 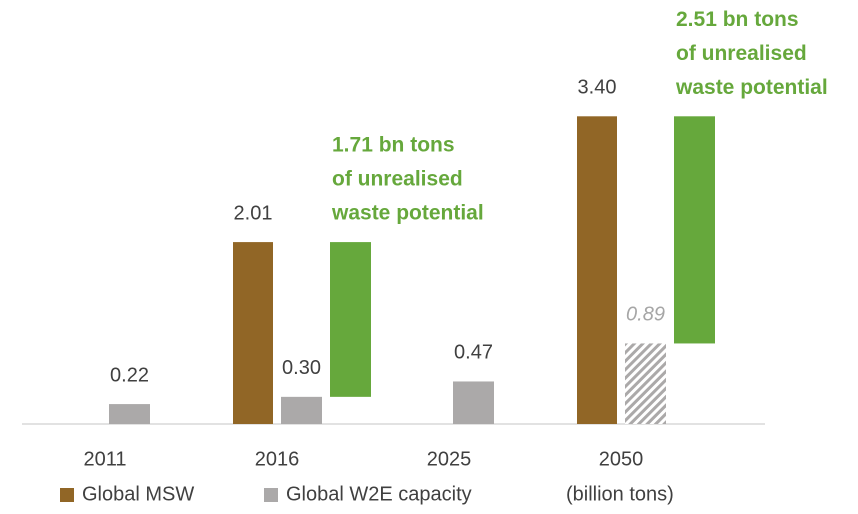 What do you see at coordinates (301, 368) in the screenshot?
I see `value-label: 0.30` at bounding box center [301, 368].